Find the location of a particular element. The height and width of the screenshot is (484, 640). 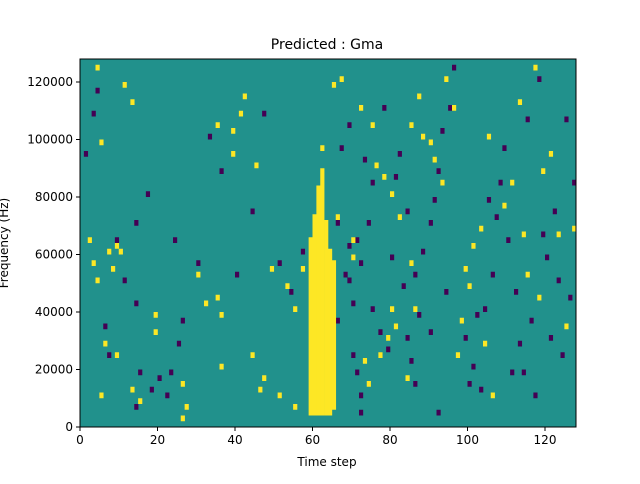

y-tick-label: 20000 is located at coordinates (54, 370).